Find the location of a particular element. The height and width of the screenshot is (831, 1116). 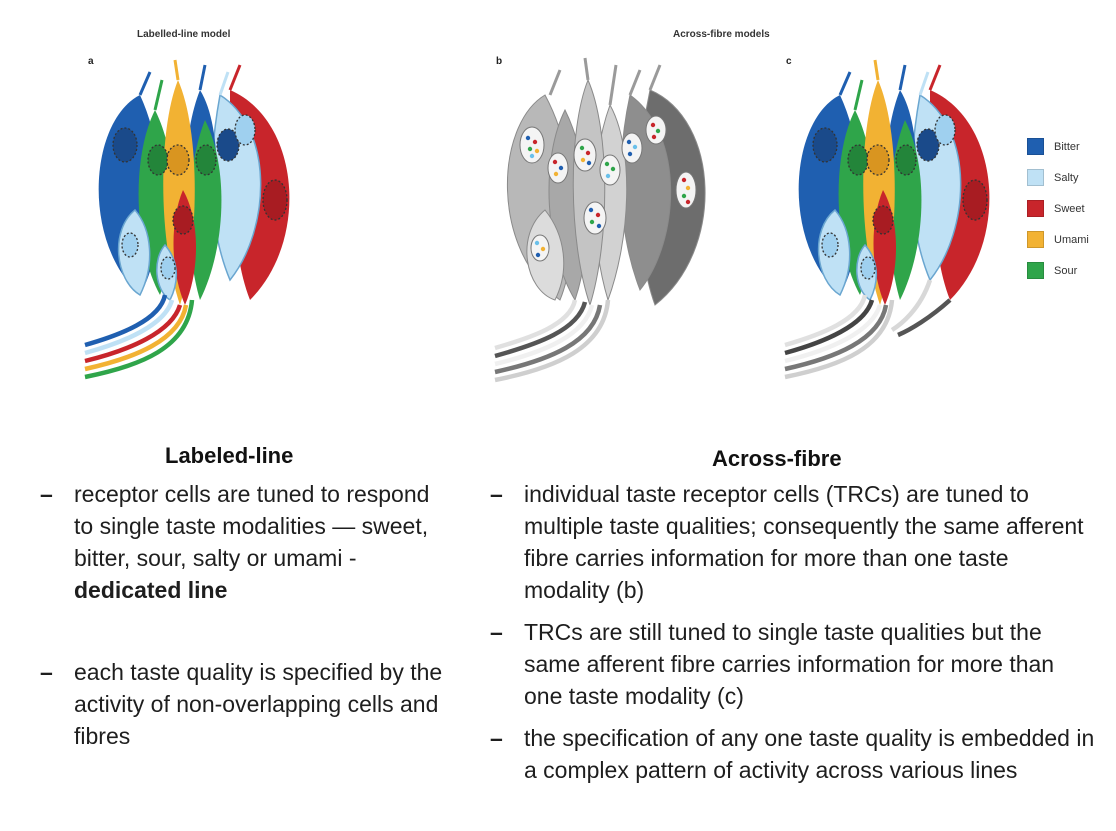

microvilli-c is located at coordinates (890, 85).